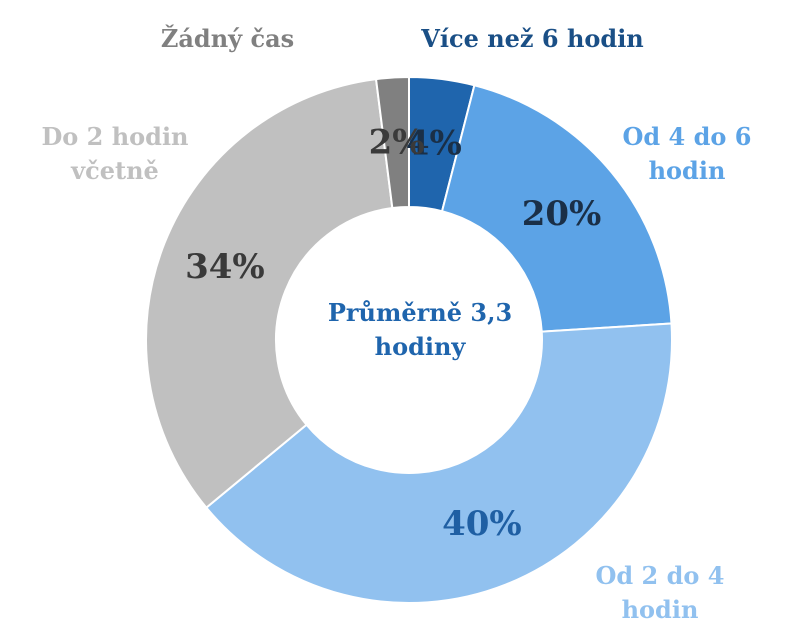  Describe the element at coordinates (227, 38) in the screenshot. I see `category-label-no-time: Žádný čas` at that location.